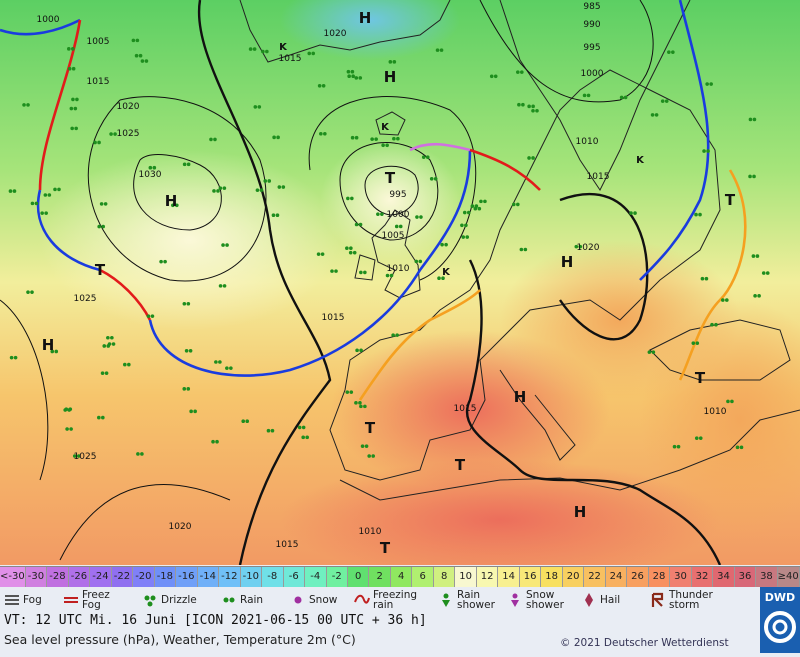  I want to click on isobar-line, so click(392, 188).